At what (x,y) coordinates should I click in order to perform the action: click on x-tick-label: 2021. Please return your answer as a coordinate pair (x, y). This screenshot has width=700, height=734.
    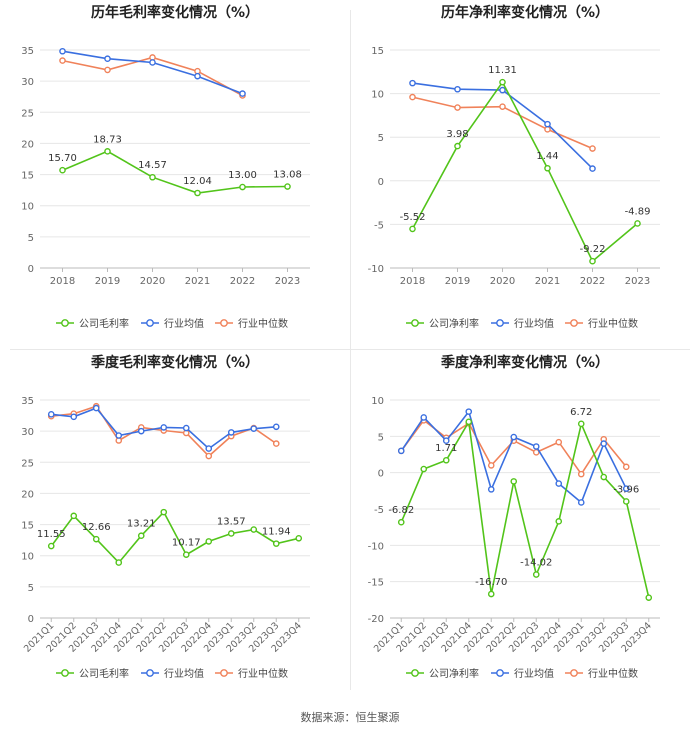
    Looking at the image, I should click on (197, 281).